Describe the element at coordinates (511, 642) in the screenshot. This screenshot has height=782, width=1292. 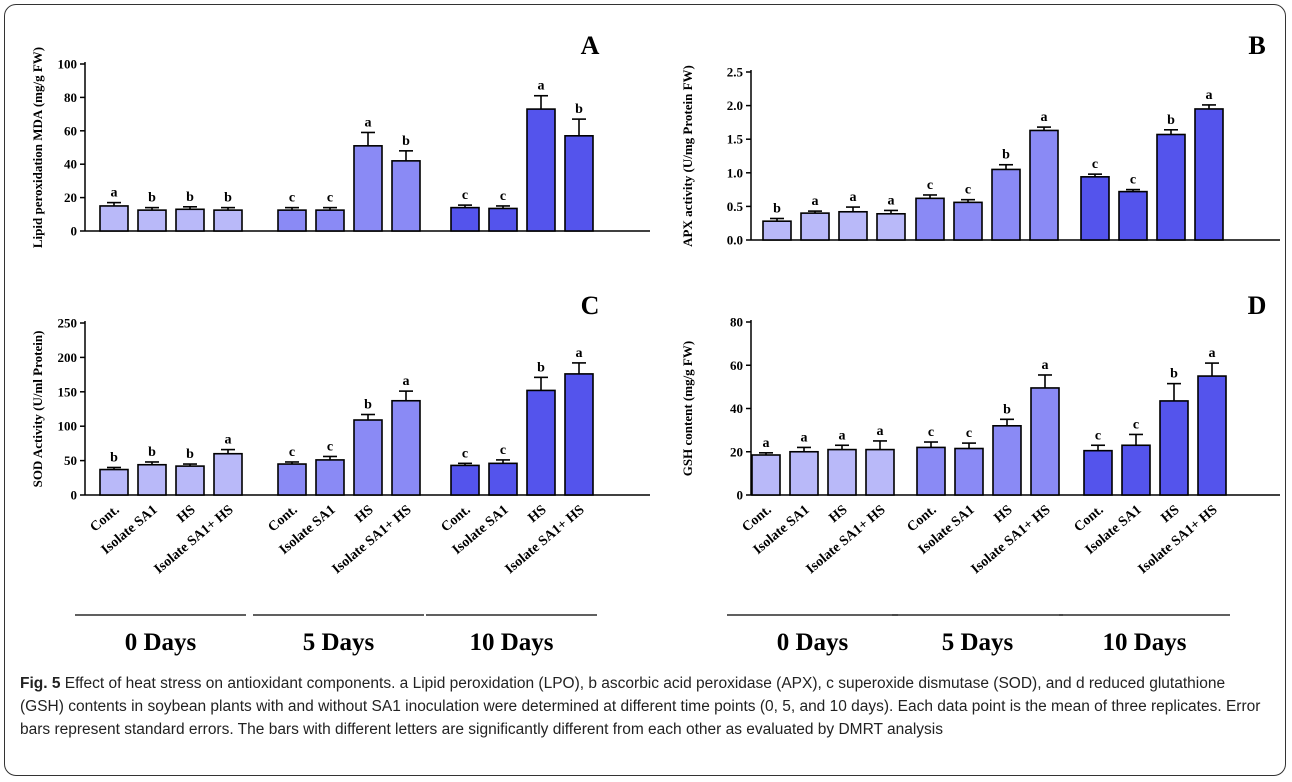
I see `group-label: 10 Days` at that location.